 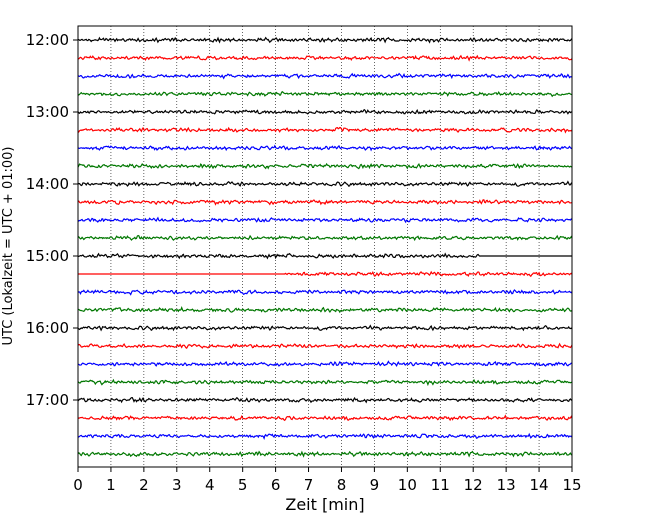 What do you see at coordinates (47, 112) in the screenshot?
I see `y-tick-label: 13:00` at bounding box center [47, 112].